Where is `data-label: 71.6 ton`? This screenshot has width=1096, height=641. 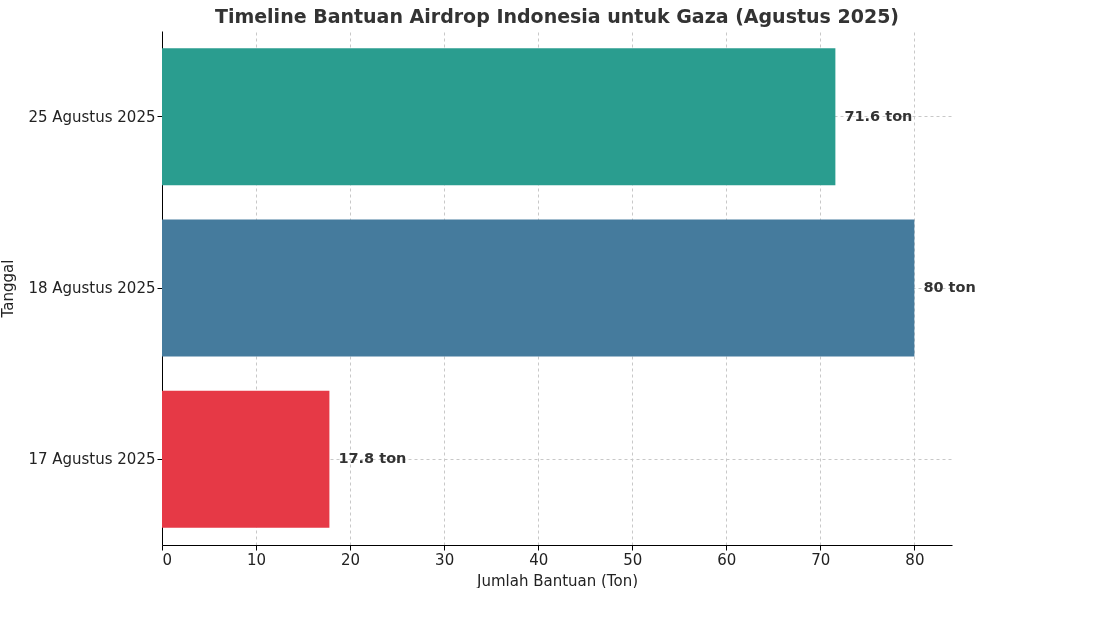 data-label: 71.6 ton is located at coordinates (878, 115).